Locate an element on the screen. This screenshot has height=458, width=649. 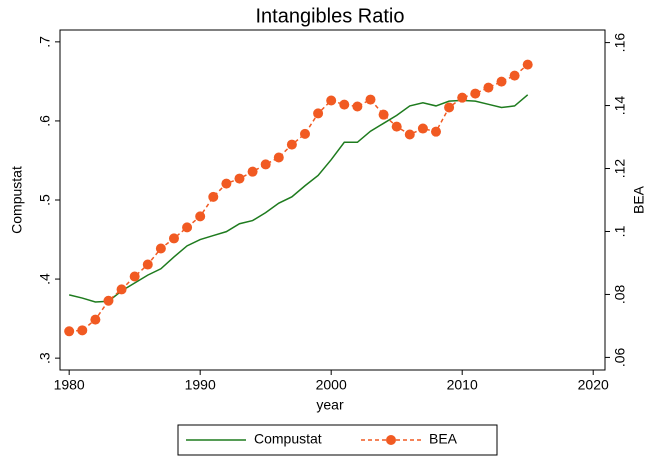
x-tick-label: 2020 is located at coordinates (593, 385).